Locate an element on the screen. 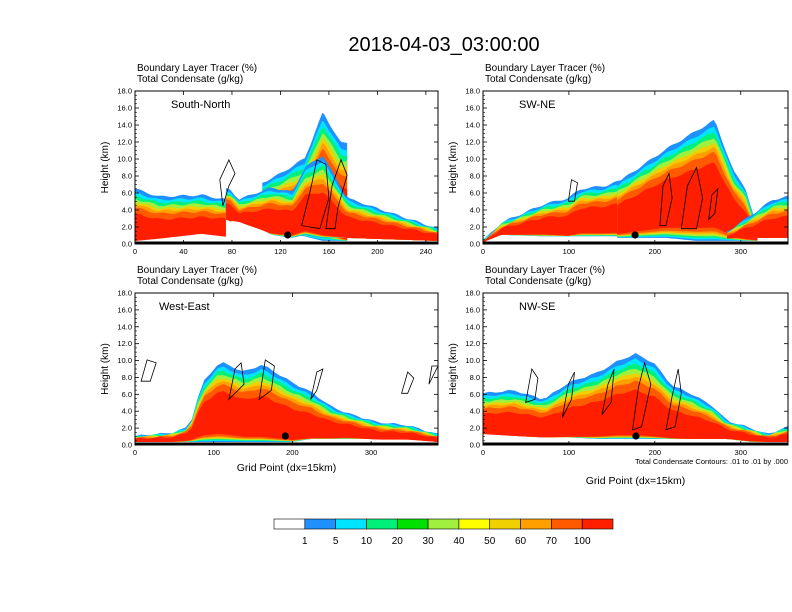 Image resolution: width=792 pixels, height=612 pixels. x-tick-label: 40 is located at coordinates (183, 251).